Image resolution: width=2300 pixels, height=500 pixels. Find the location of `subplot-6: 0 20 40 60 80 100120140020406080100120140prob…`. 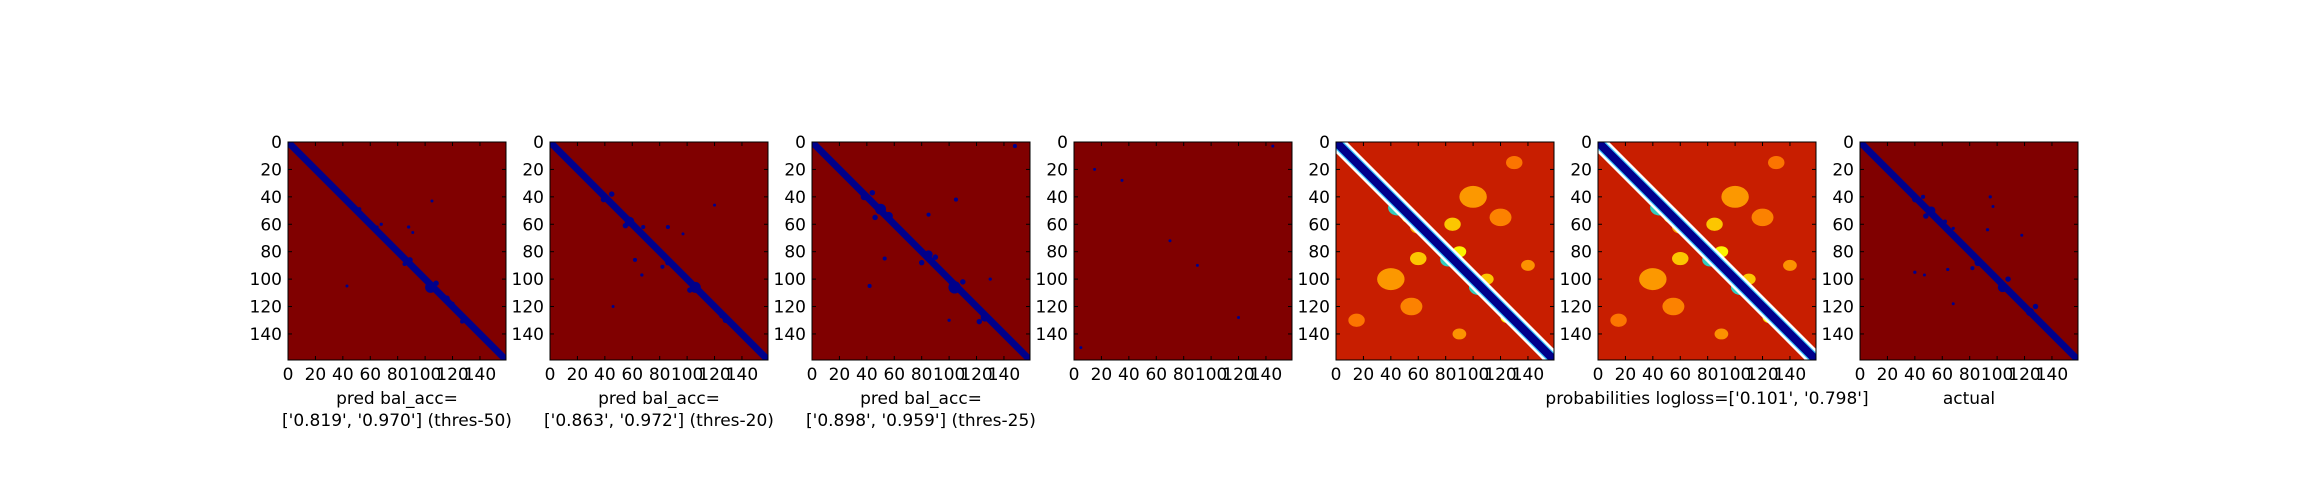

subplot-6: 0 20 40 60 80 100120140020406080100120140prob… is located at coordinates (1706, 271).